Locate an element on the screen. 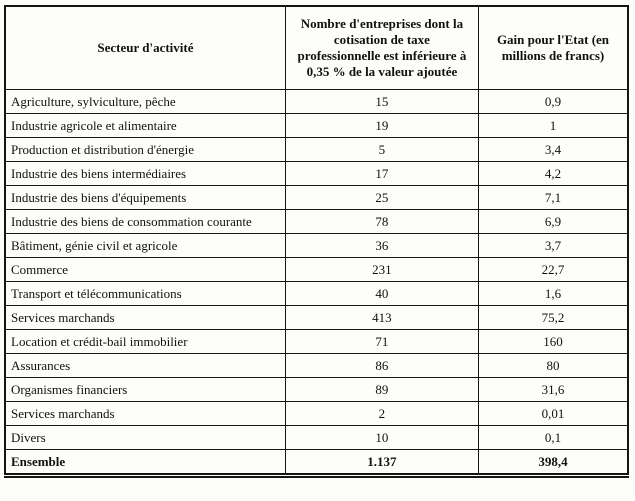 The width and height of the screenshot is (635, 501). table-row: Services marchands 2 0,01 is located at coordinates (316, 413).